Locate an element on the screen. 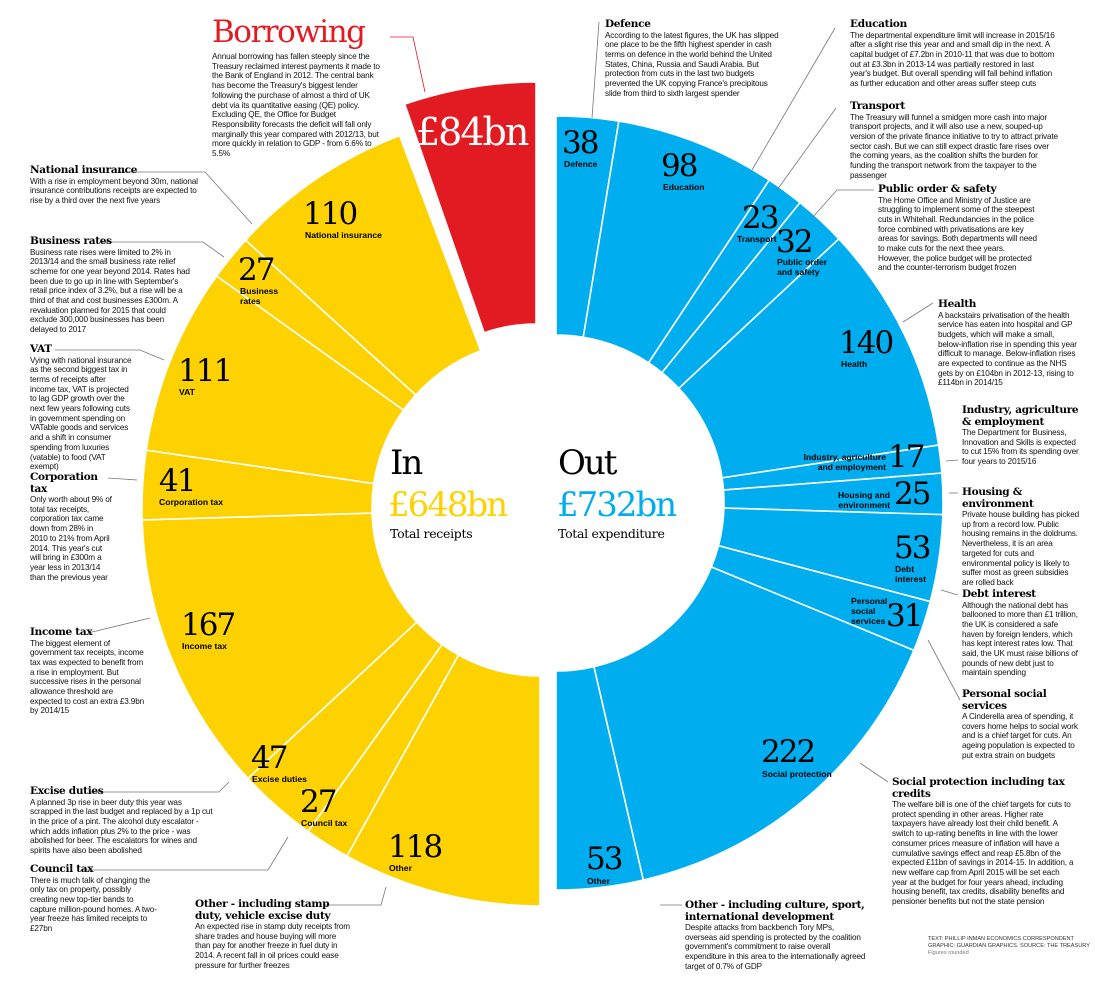  leader-ni is located at coordinates (185, 198).